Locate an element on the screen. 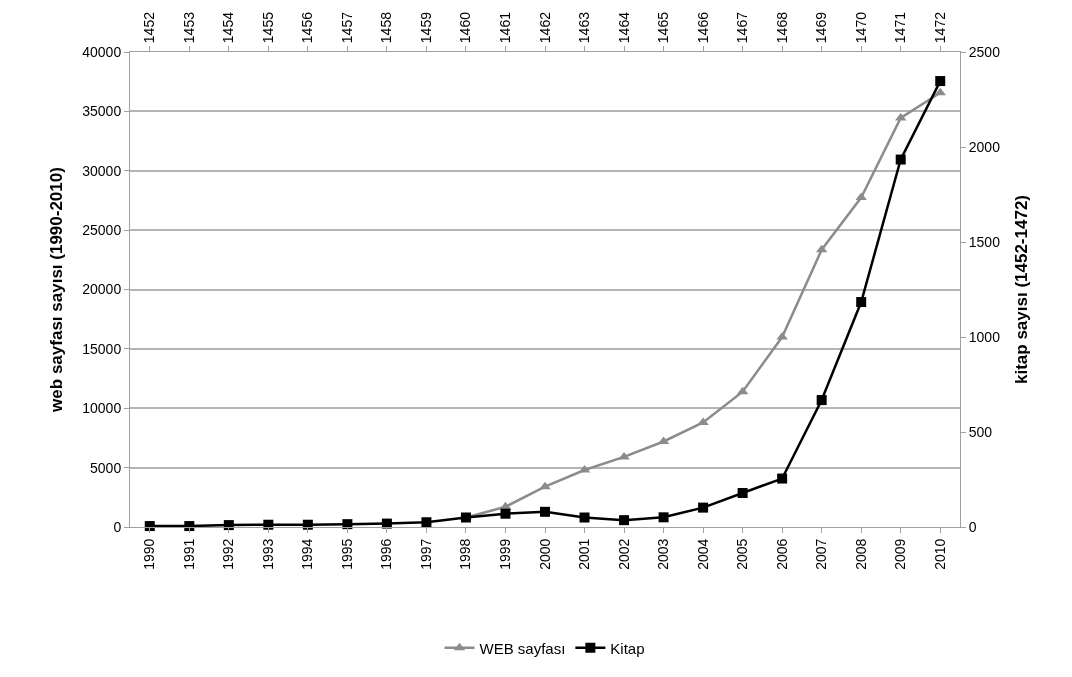 The image size is (1072, 677). y-tick-label: 10000 is located at coordinates (102, 408).